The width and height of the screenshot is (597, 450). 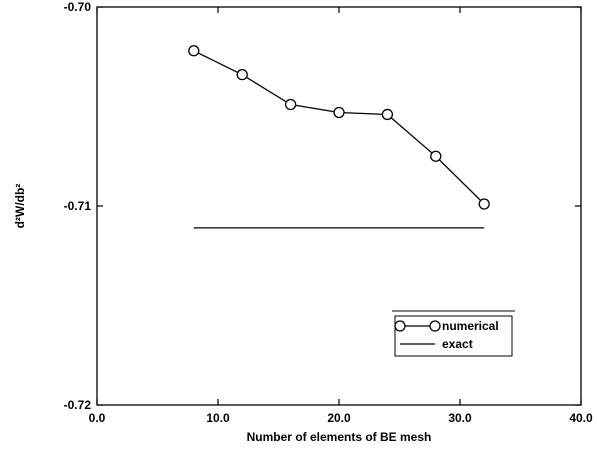 I want to click on x-axis-label: Number of elements of BE mesh, so click(x=339, y=437).